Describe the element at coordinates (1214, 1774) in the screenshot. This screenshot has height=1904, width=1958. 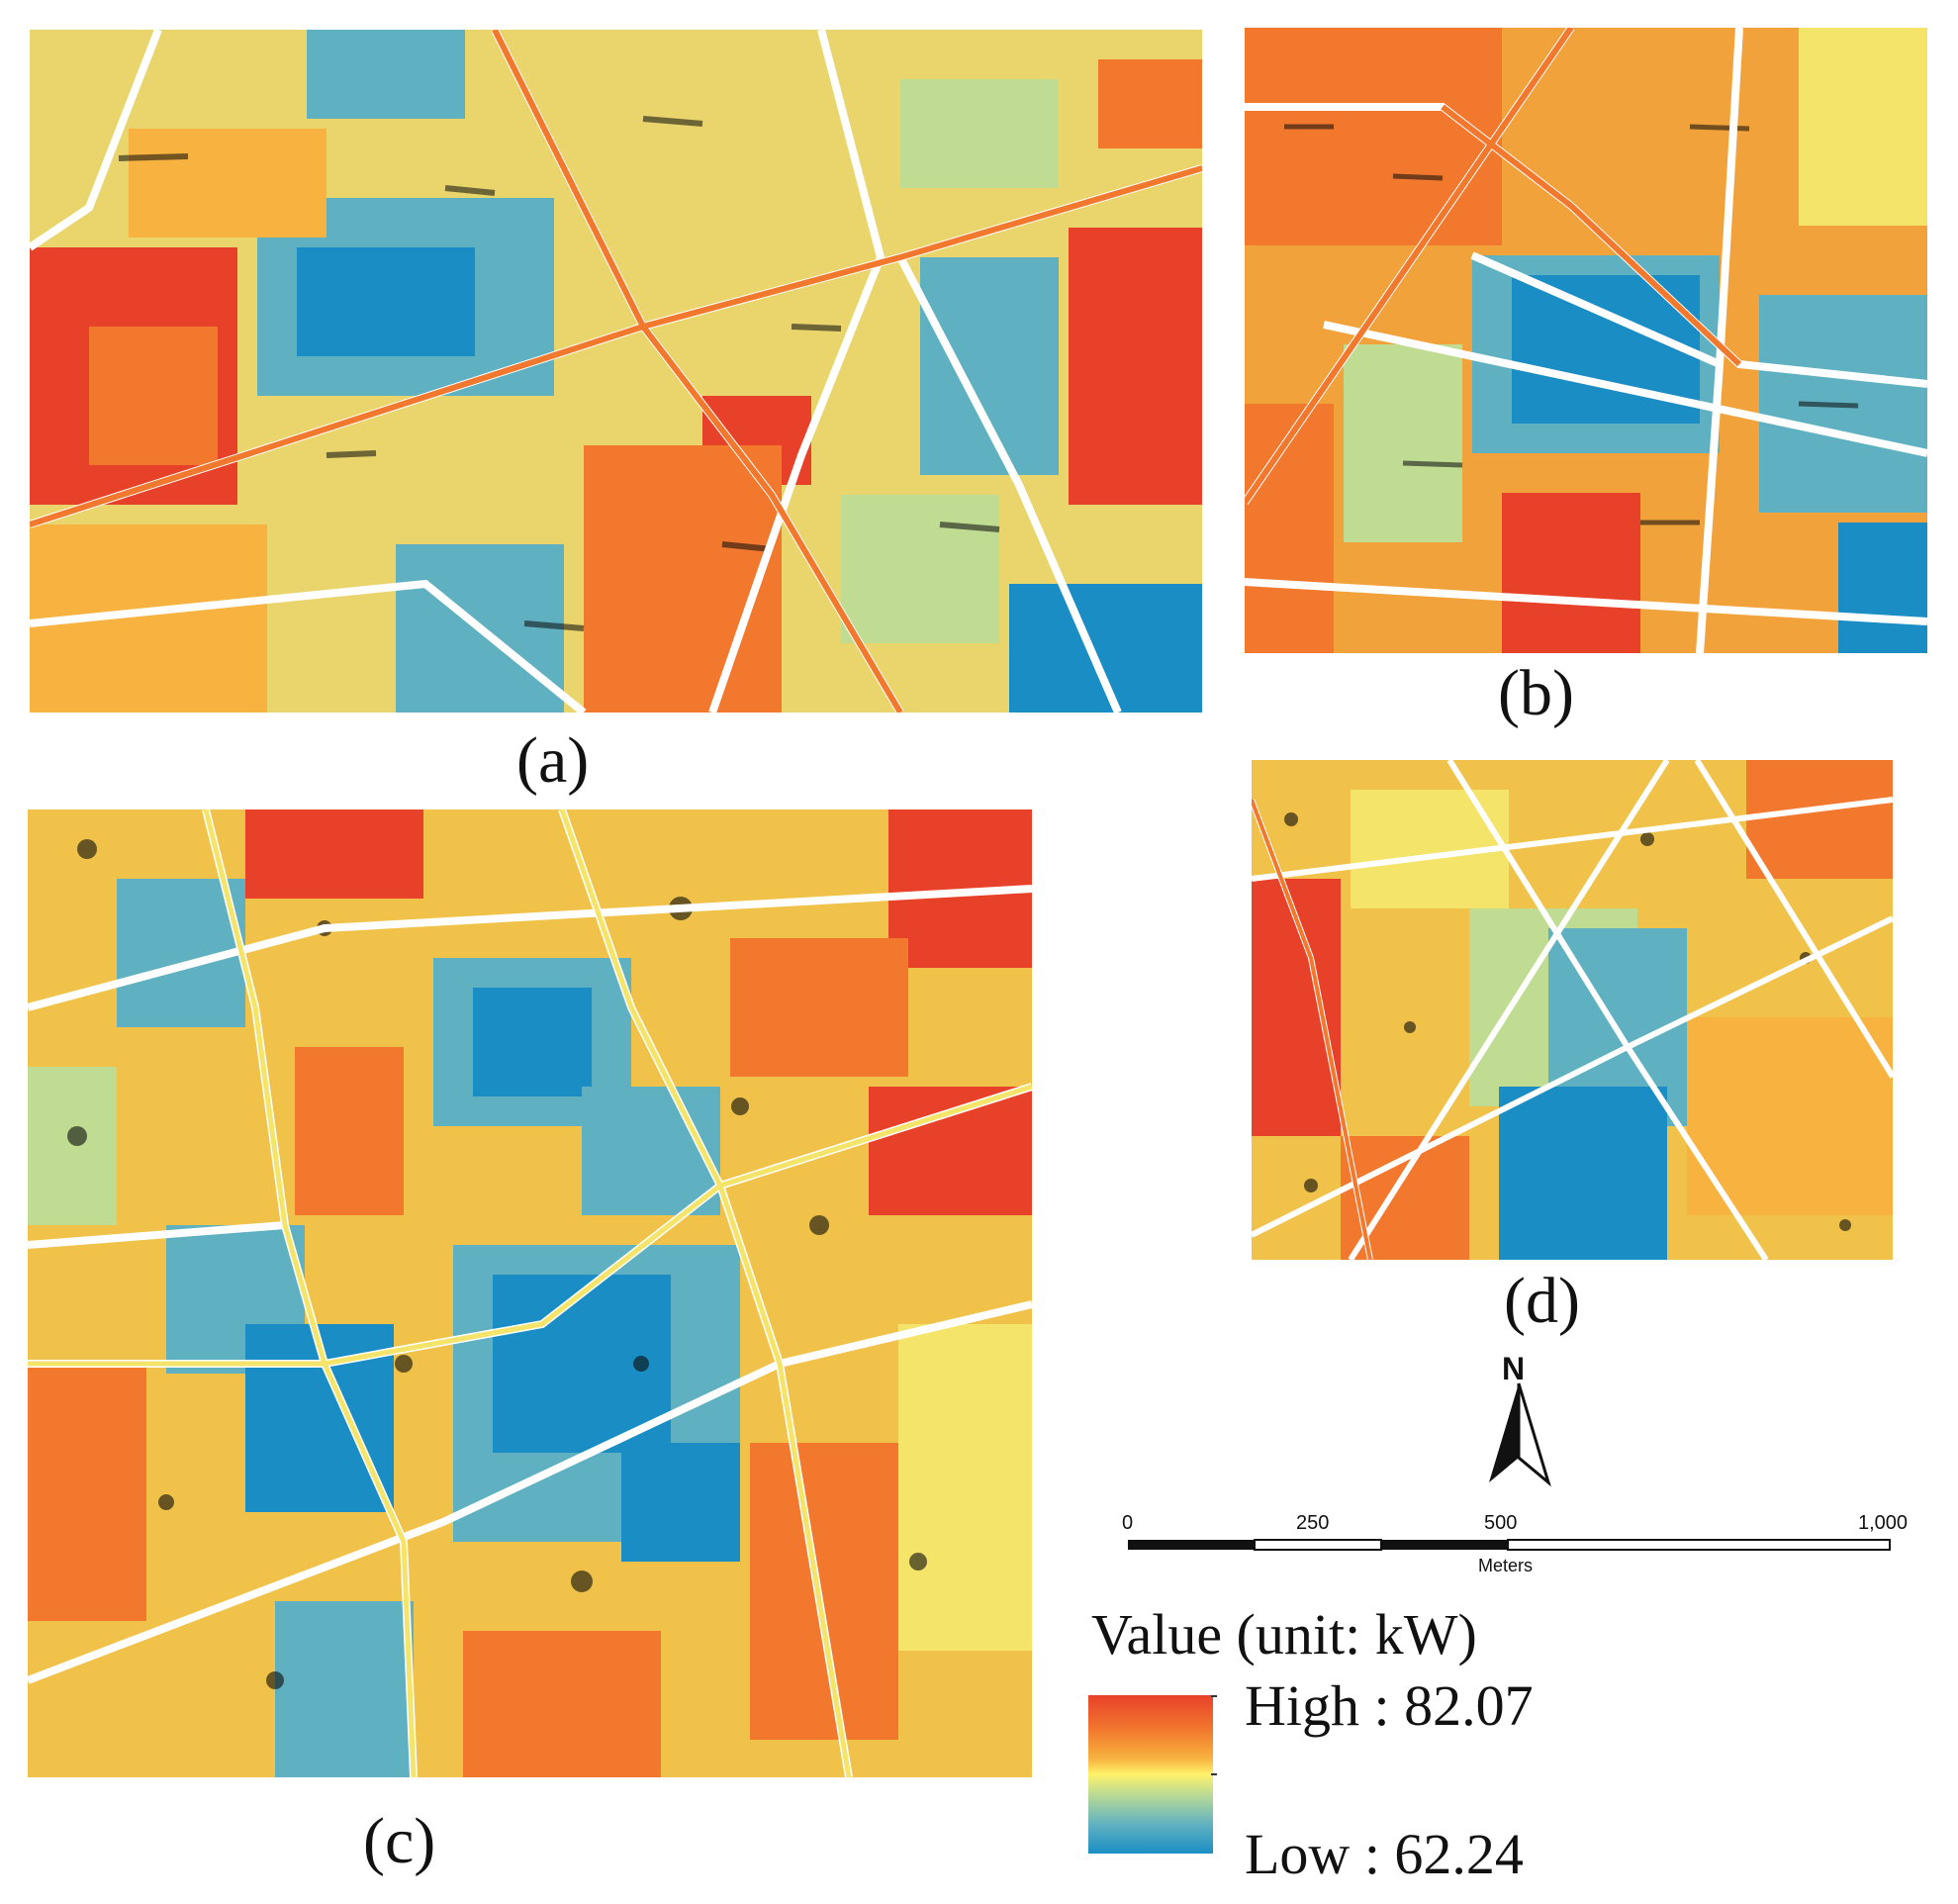
I see `legend-tick-mid` at that location.